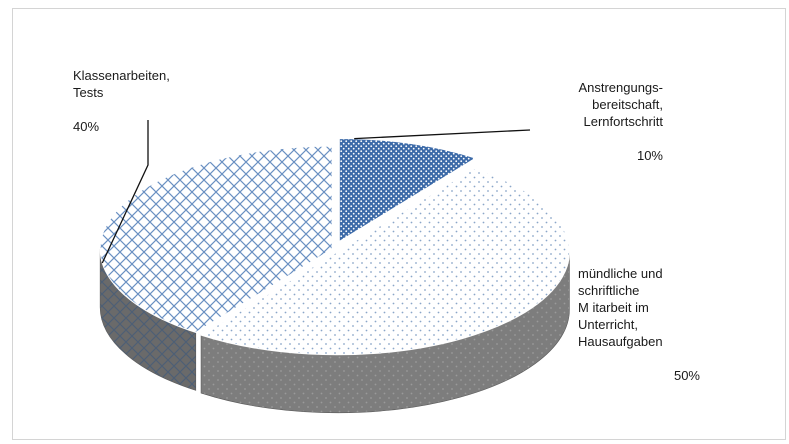  I want to click on slice-klassenarbeiten, so click(216, 239).